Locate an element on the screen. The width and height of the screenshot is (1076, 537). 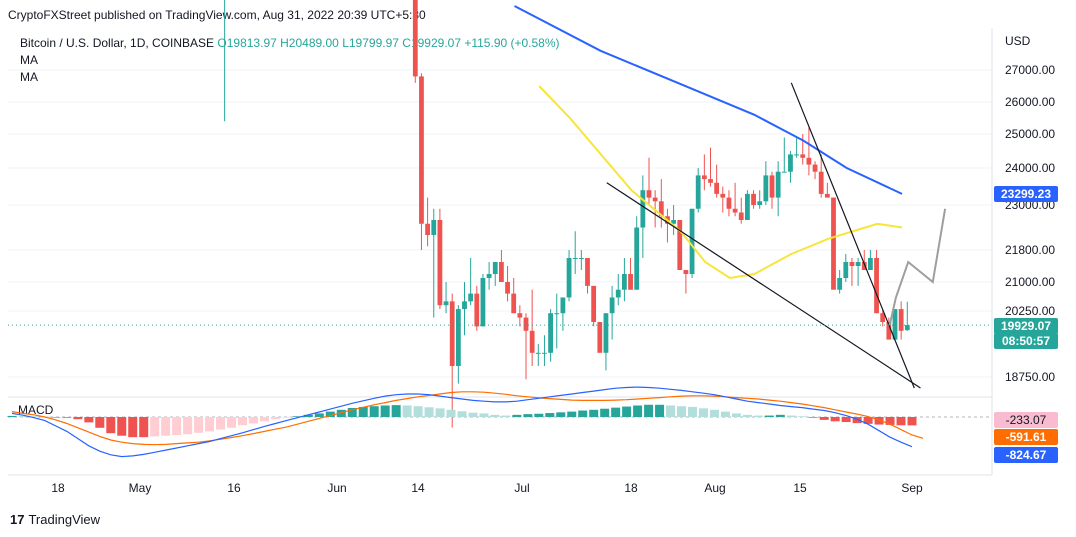
macd-signal-tag-bg is located at coordinates (1026, 437).